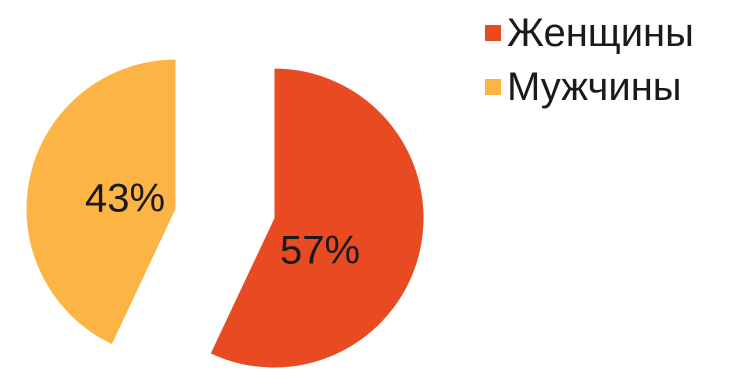 This screenshot has width=739, height=371. I want to click on legend: Женщины Мужчины, so click(589, 60).